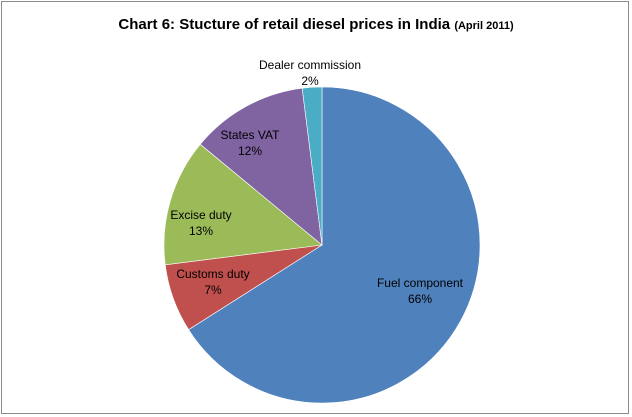  Describe the element at coordinates (212, 274) in the screenshot. I see `slice-label-customs-duty: Customs duty` at that location.